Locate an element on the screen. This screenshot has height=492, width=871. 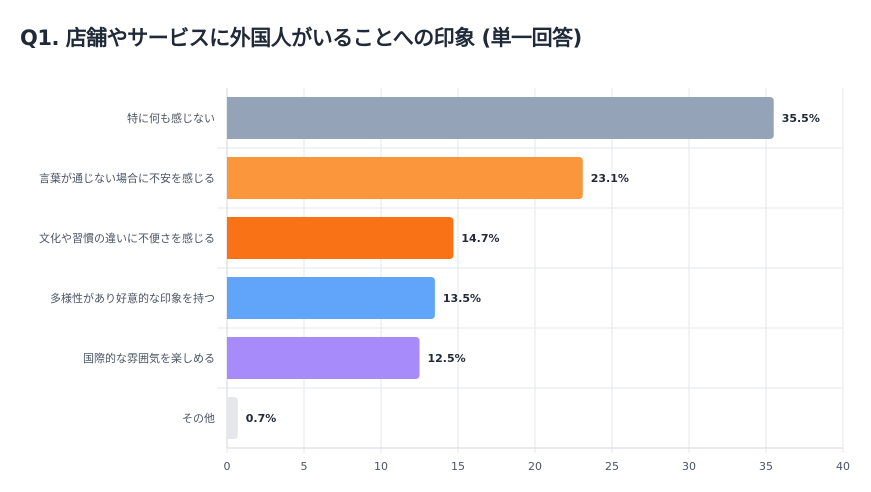
x-tick-label: 30 is located at coordinates (689, 466).